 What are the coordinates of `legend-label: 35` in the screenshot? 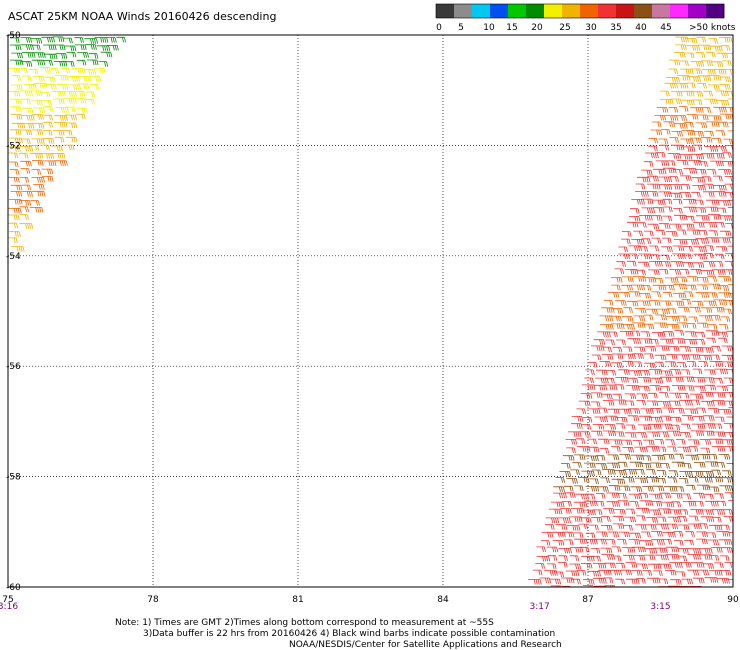 It's located at (615, 28).